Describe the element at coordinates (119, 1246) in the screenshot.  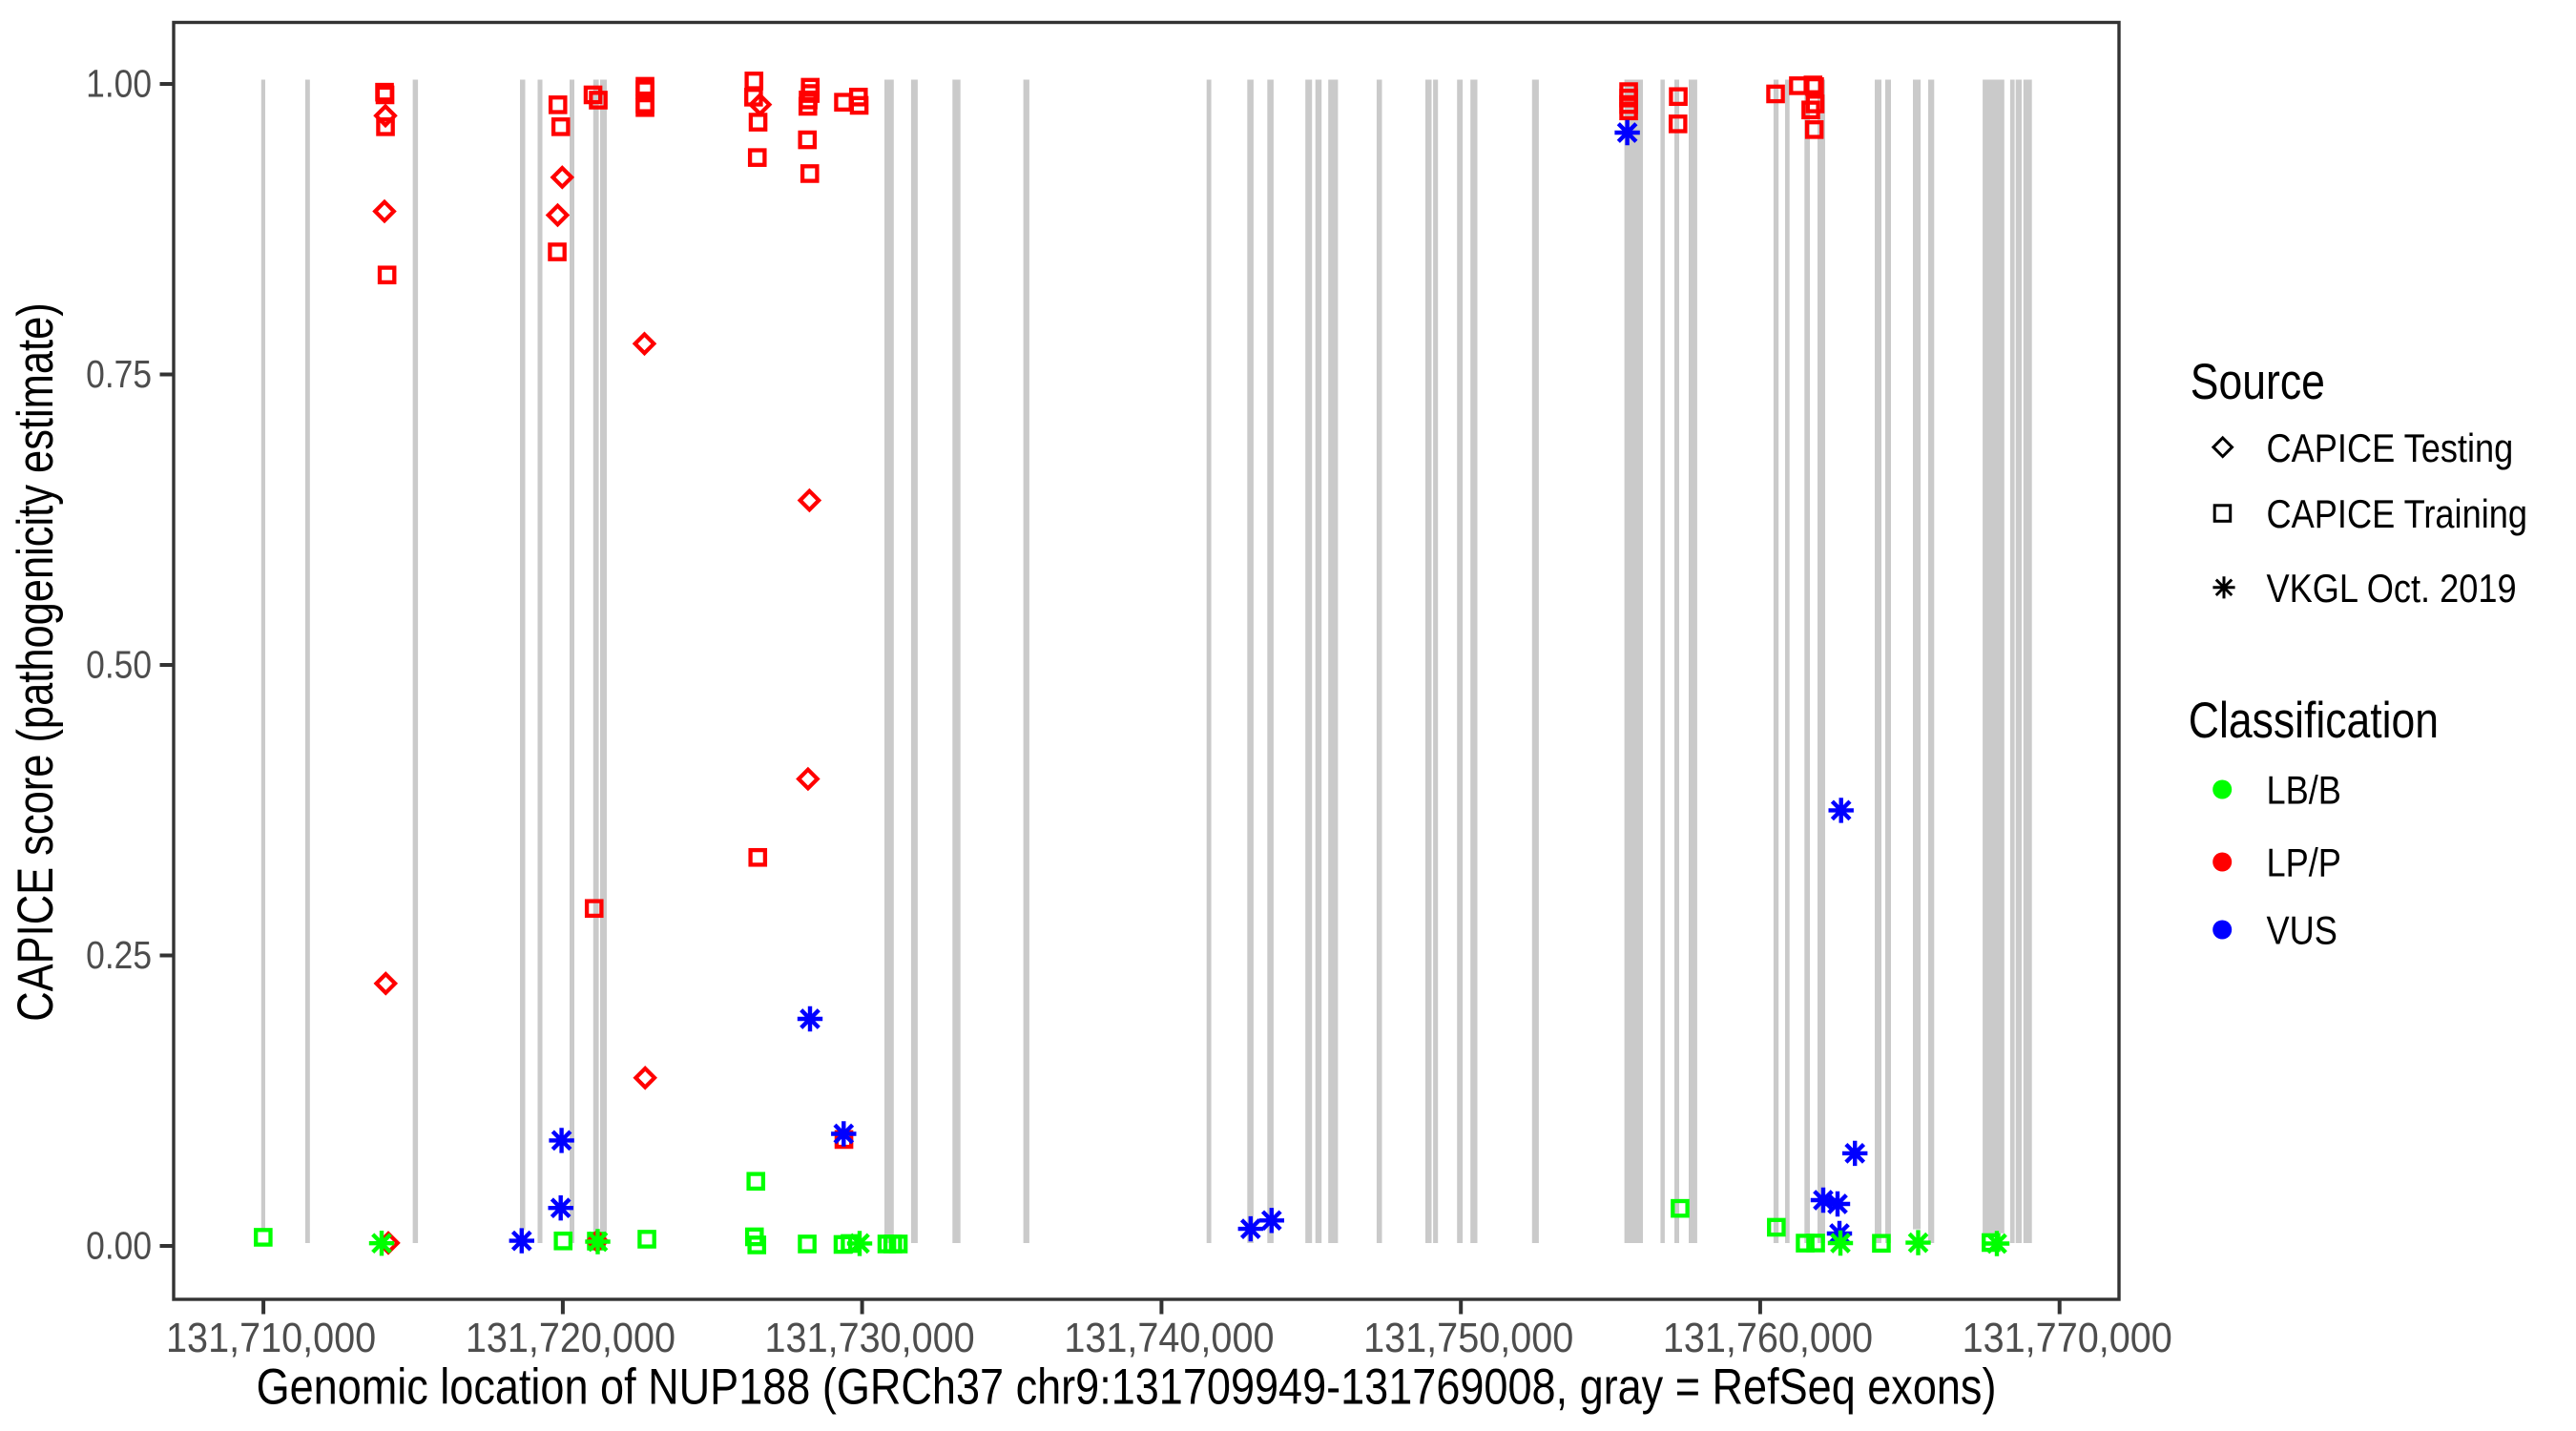
I see `svg-text: 0.00` at that location.